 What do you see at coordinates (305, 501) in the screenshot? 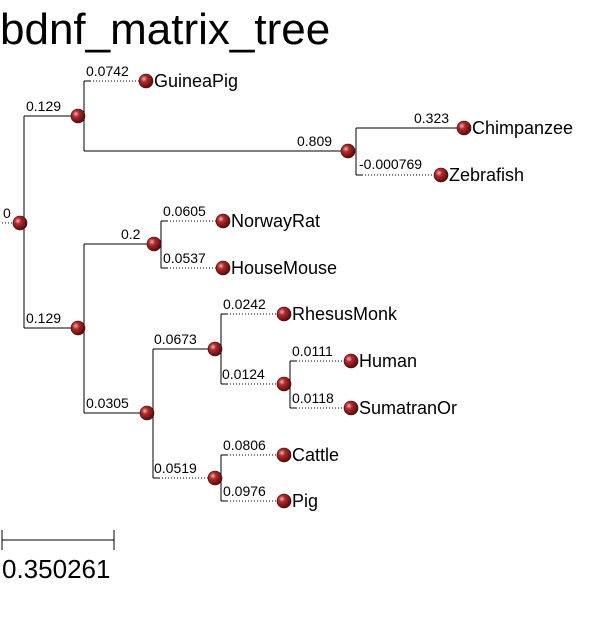
I see `leaf-label-pig: Pig` at bounding box center [305, 501].